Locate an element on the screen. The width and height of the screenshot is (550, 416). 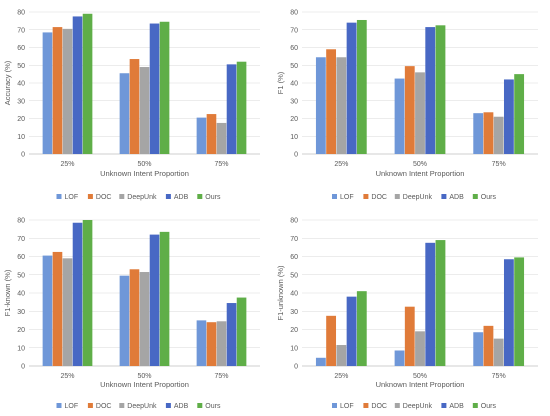
bar-doc-25pct is located at coordinates (57, 308).